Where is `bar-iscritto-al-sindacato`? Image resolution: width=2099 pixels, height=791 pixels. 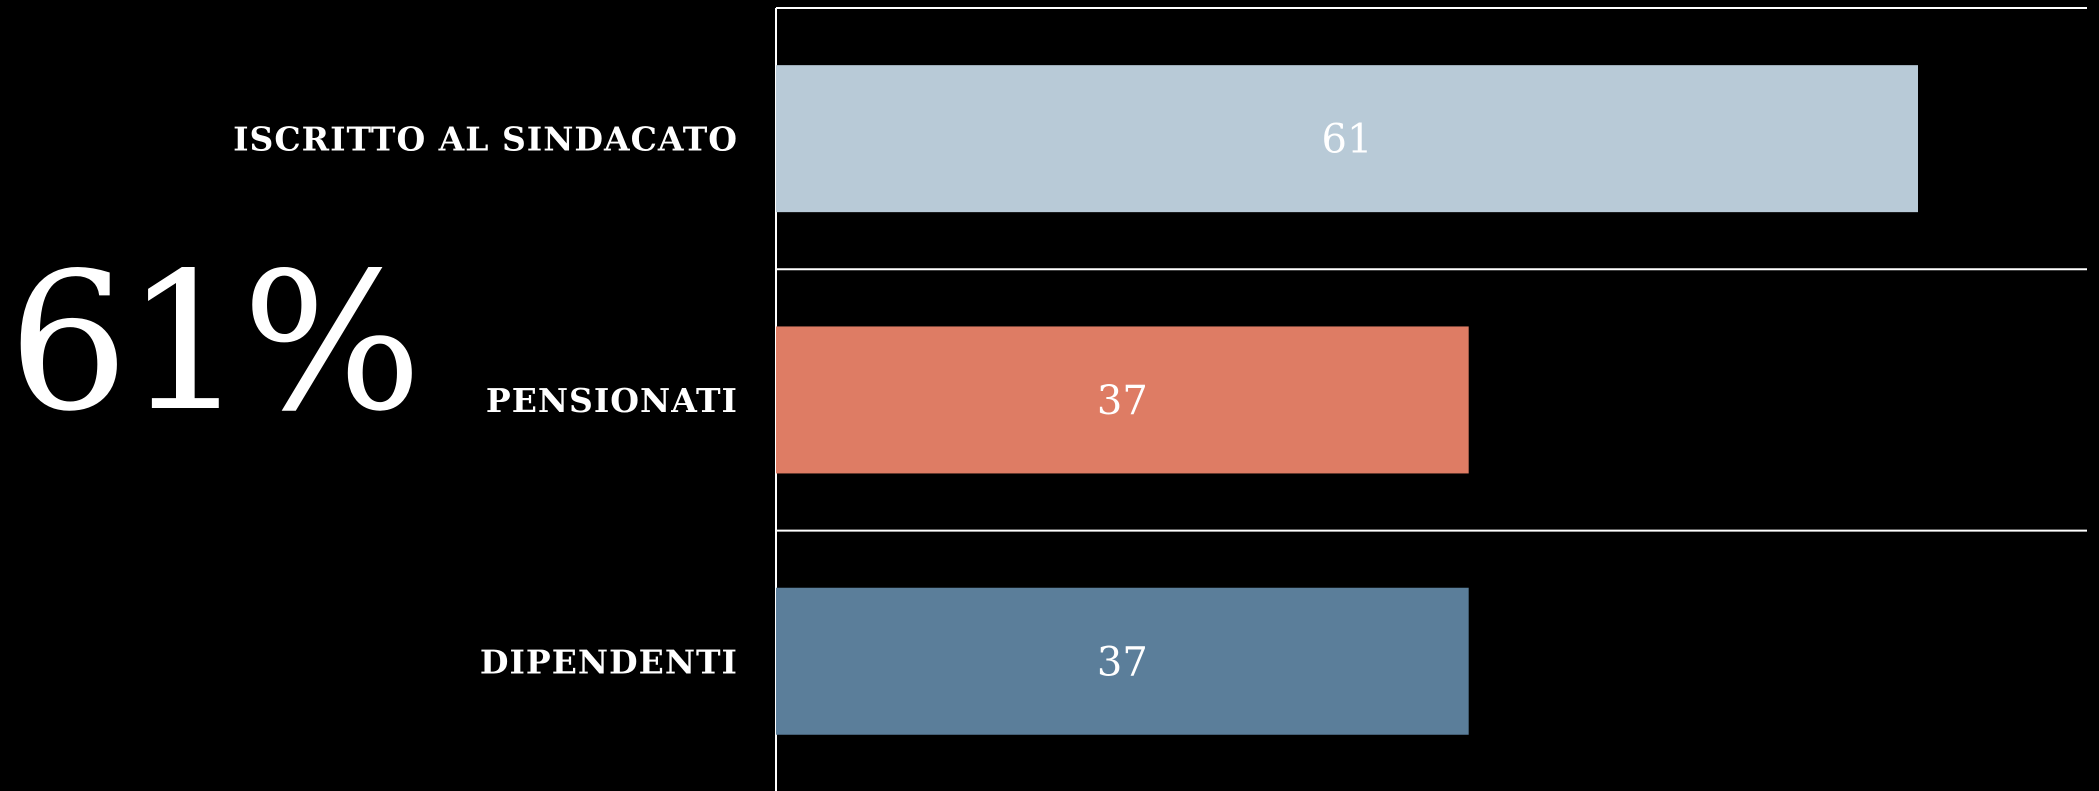 bar-iscritto-al-sindacato is located at coordinates (1347, 139).